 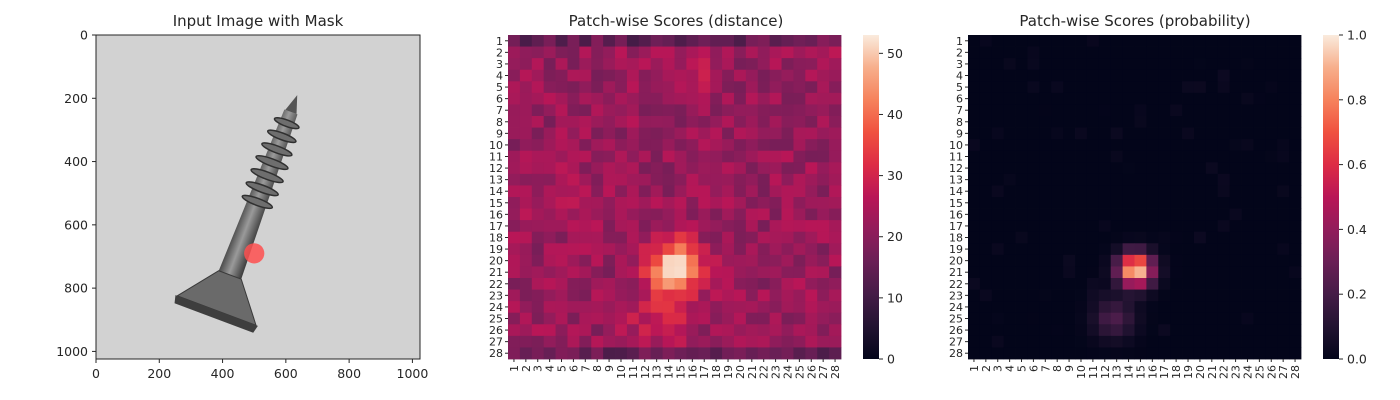 What do you see at coordinates (1353, 197) in the screenshot?
I see `probability-colorbar-ticks: 0.00.20.40.60.81.0` at bounding box center [1353, 197].